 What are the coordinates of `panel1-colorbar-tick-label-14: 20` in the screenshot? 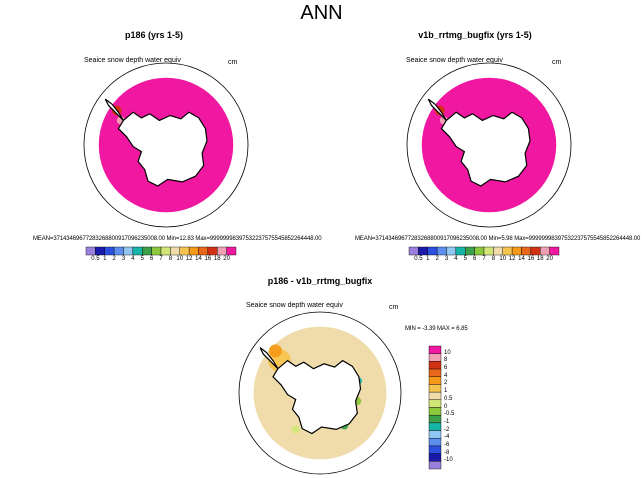 It's located at (226, 259).